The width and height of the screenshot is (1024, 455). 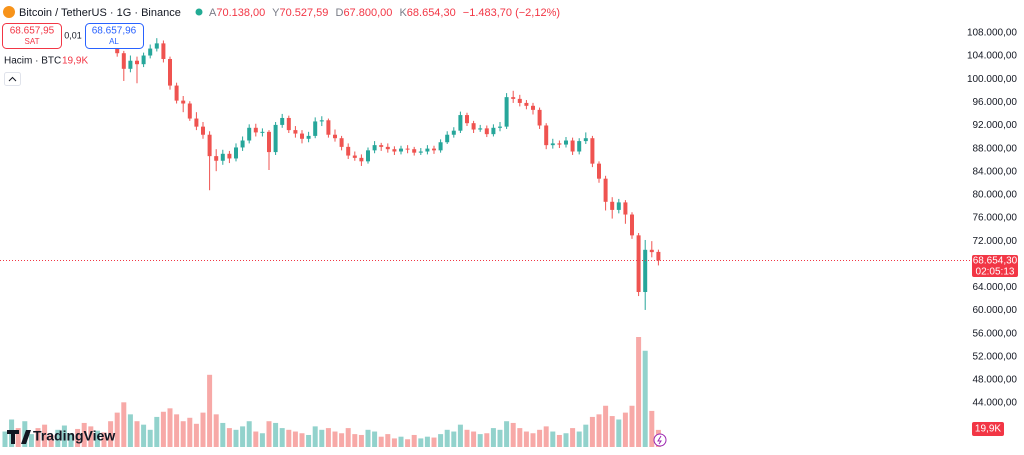 What do you see at coordinates (995, 261) in the screenshot?
I see `last-price: 68.654,30` at bounding box center [995, 261].